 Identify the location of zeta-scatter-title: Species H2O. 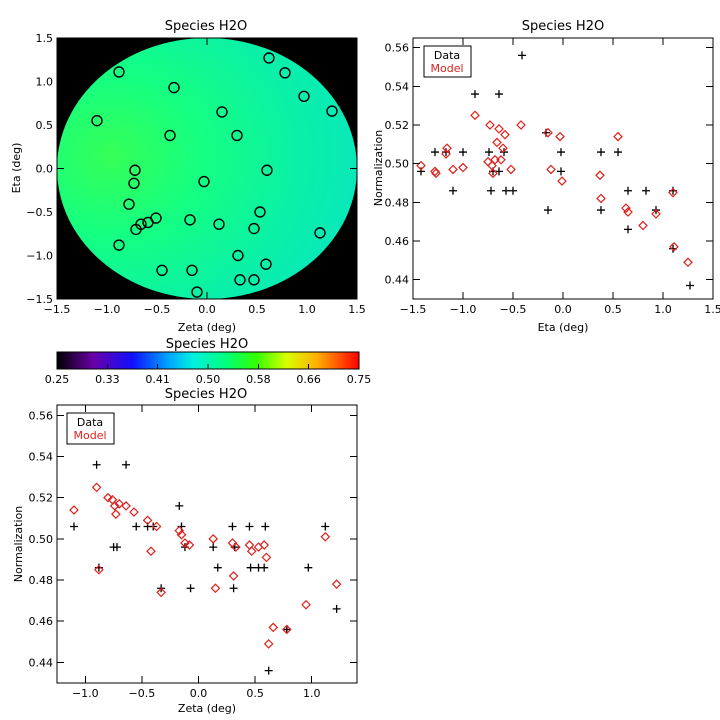
(206, 394).